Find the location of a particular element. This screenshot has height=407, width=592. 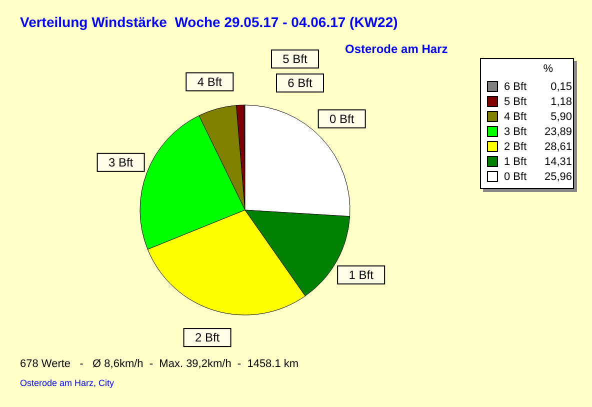

data-label: 5,90 is located at coordinates (561, 116).